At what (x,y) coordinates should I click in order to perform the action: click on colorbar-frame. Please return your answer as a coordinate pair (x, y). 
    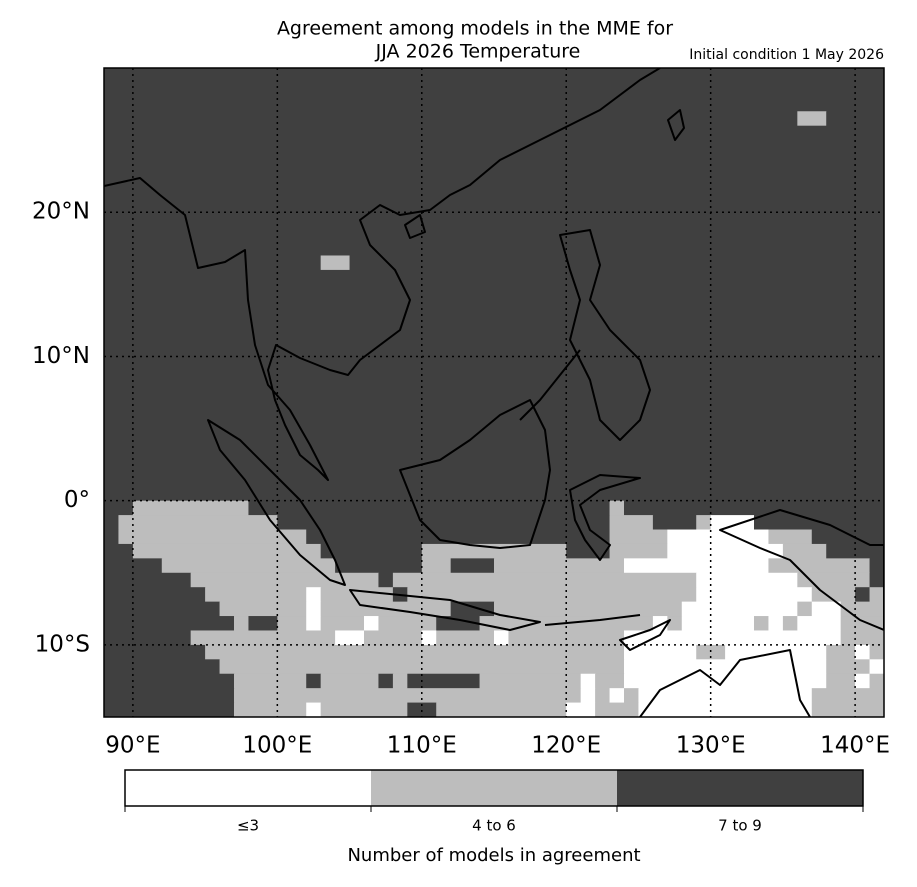
    Looking at the image, I should click on (494, 788).